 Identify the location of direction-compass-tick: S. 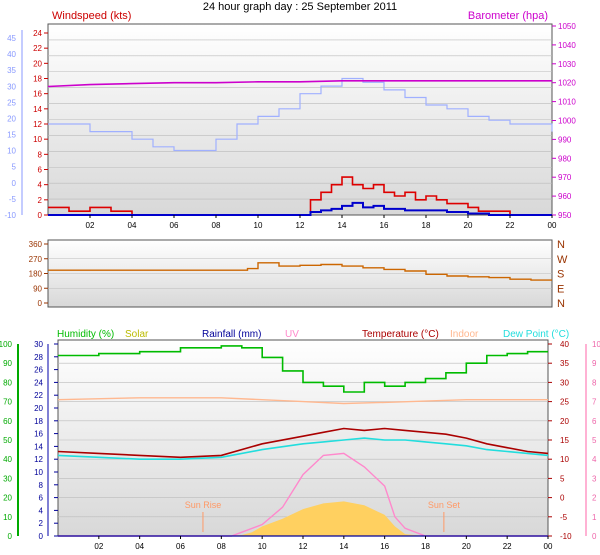
(560, 275).